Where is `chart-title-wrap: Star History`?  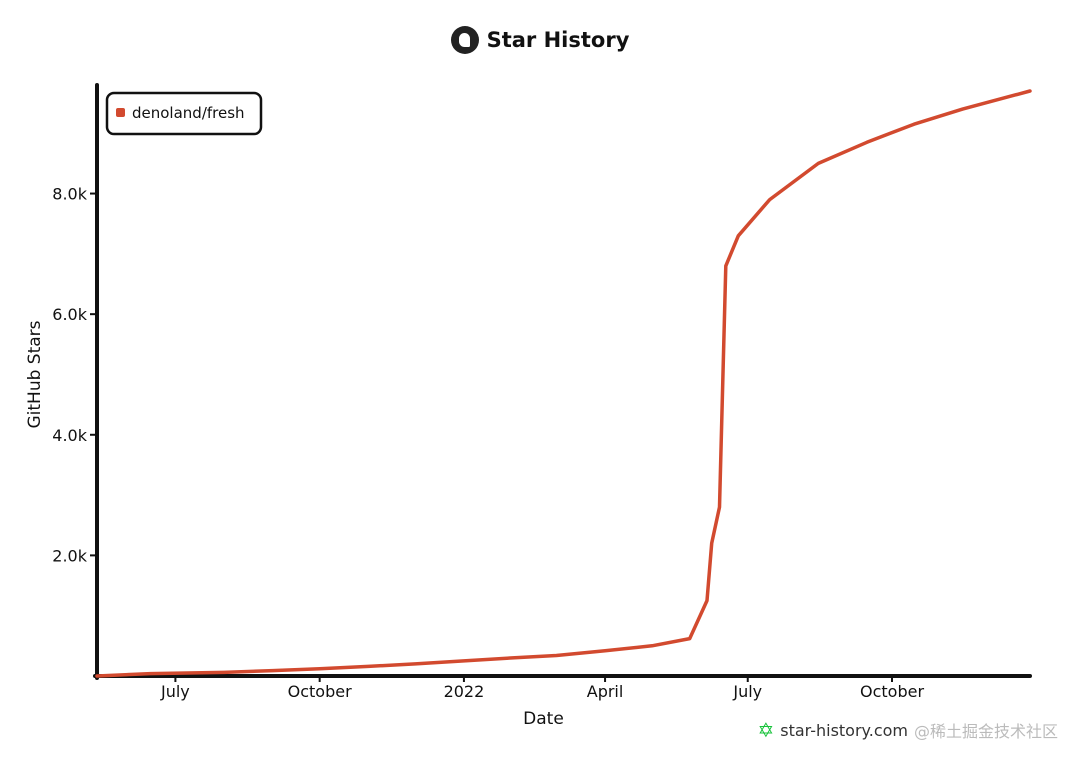 chart-title-wrap: Star History is located at coordinates (540, 40).